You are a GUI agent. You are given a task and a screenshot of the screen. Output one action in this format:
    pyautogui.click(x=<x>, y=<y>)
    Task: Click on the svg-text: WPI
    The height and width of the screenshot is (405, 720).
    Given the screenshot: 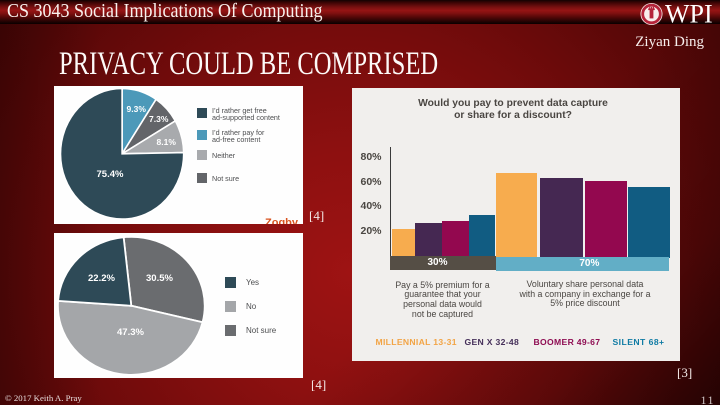 What is the action you would take?
    pyautogui.click(x=689, y=14)
    